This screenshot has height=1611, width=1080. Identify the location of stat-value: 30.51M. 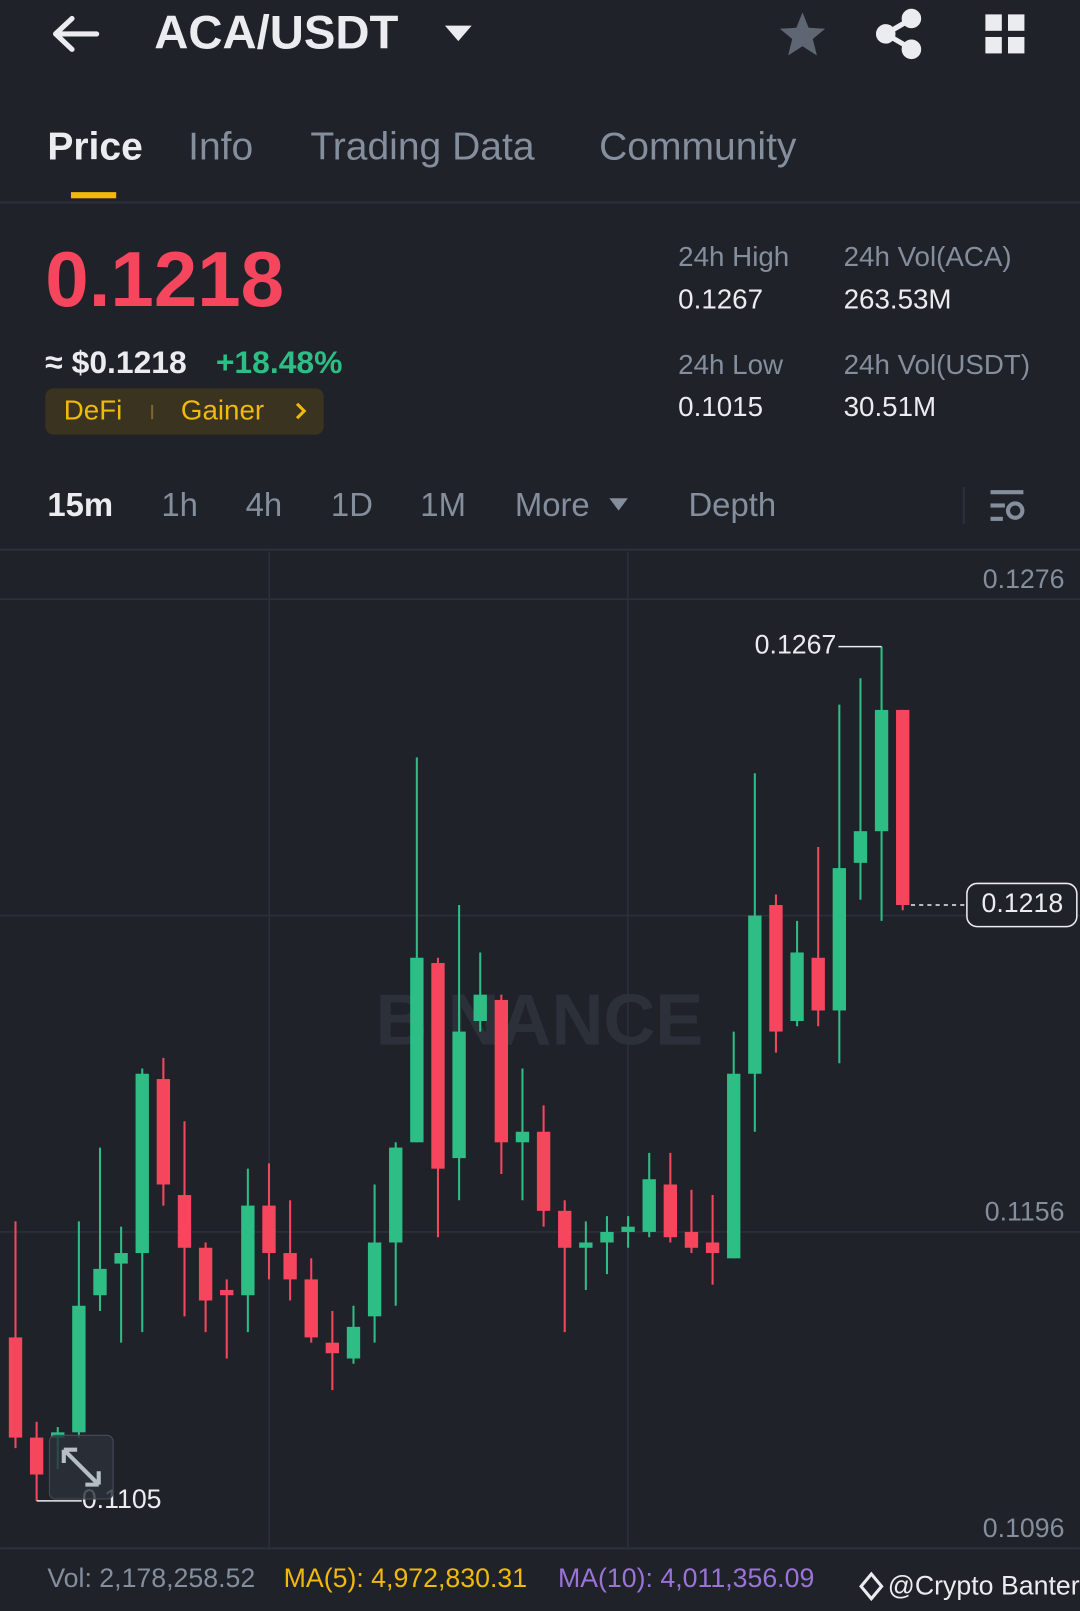
(890, 406).